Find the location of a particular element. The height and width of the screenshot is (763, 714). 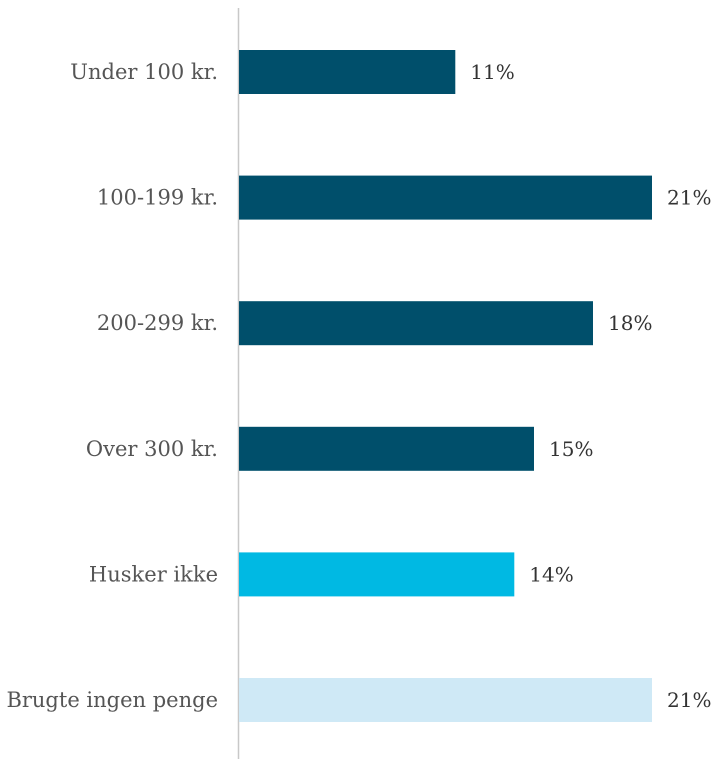

category-label-6: Brugte ingen penge is located at coordinates (112, 700).